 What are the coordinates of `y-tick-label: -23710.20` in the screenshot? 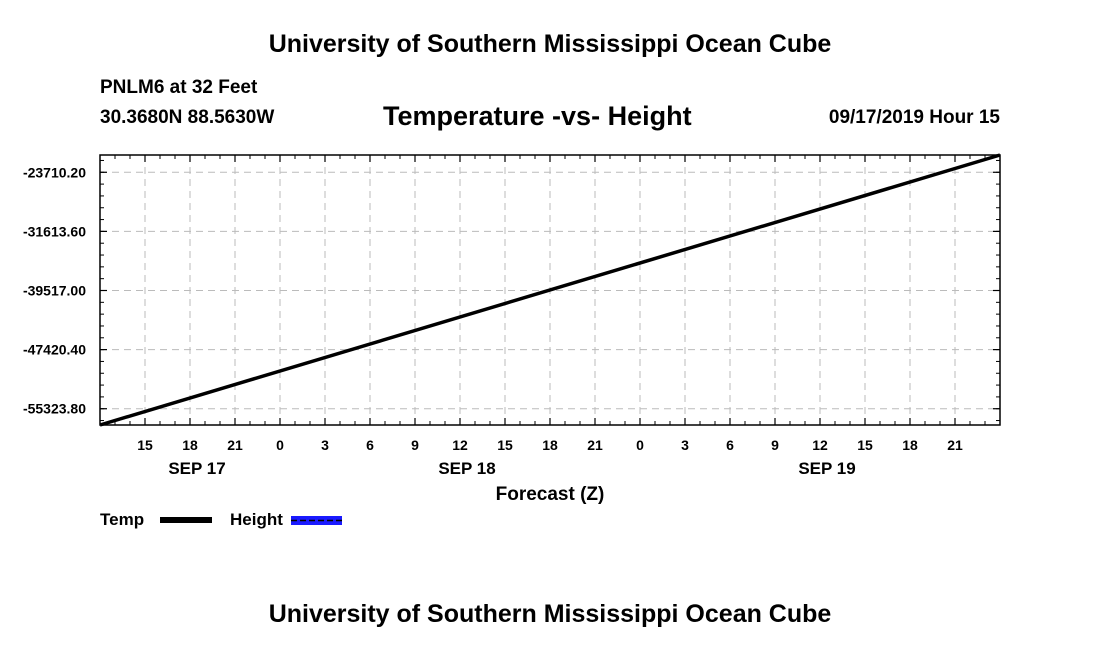 It's located at (54, 172).